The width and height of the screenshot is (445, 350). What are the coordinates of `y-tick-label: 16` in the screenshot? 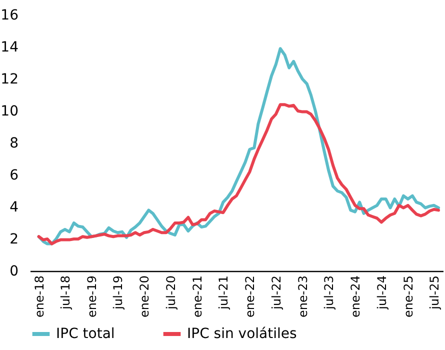 It's located at (9, 16).